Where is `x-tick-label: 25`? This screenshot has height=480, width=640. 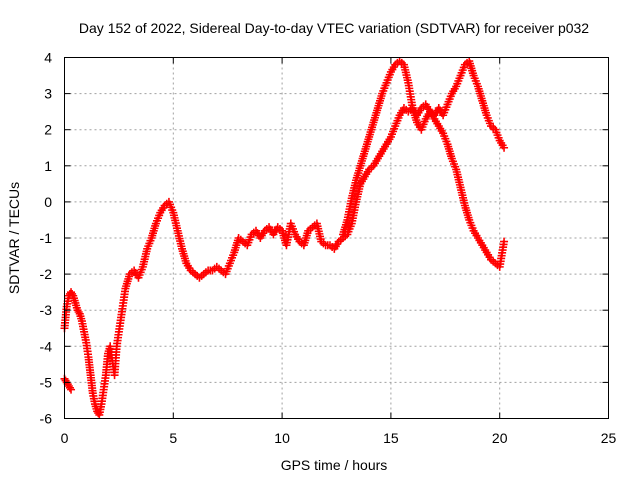 x-tick-label: 25 is located at coordinates (609, 438).